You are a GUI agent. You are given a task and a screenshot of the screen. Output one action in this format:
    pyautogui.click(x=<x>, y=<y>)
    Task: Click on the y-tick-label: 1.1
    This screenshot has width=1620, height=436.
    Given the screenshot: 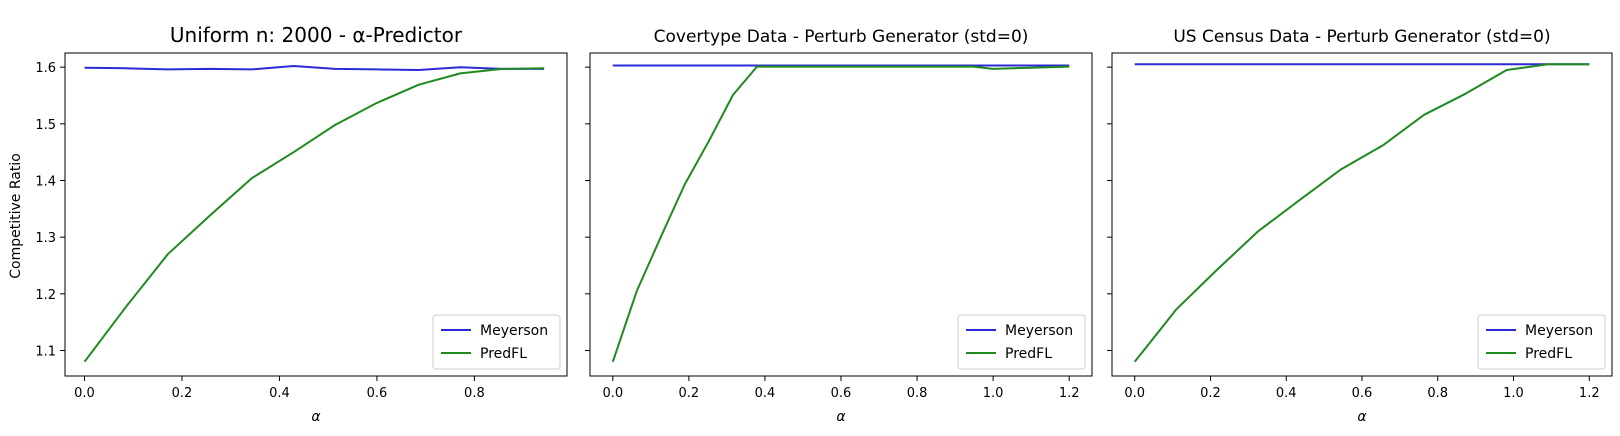 What is the action you would take?
    pyautogui.click(x=45, y=352)
    